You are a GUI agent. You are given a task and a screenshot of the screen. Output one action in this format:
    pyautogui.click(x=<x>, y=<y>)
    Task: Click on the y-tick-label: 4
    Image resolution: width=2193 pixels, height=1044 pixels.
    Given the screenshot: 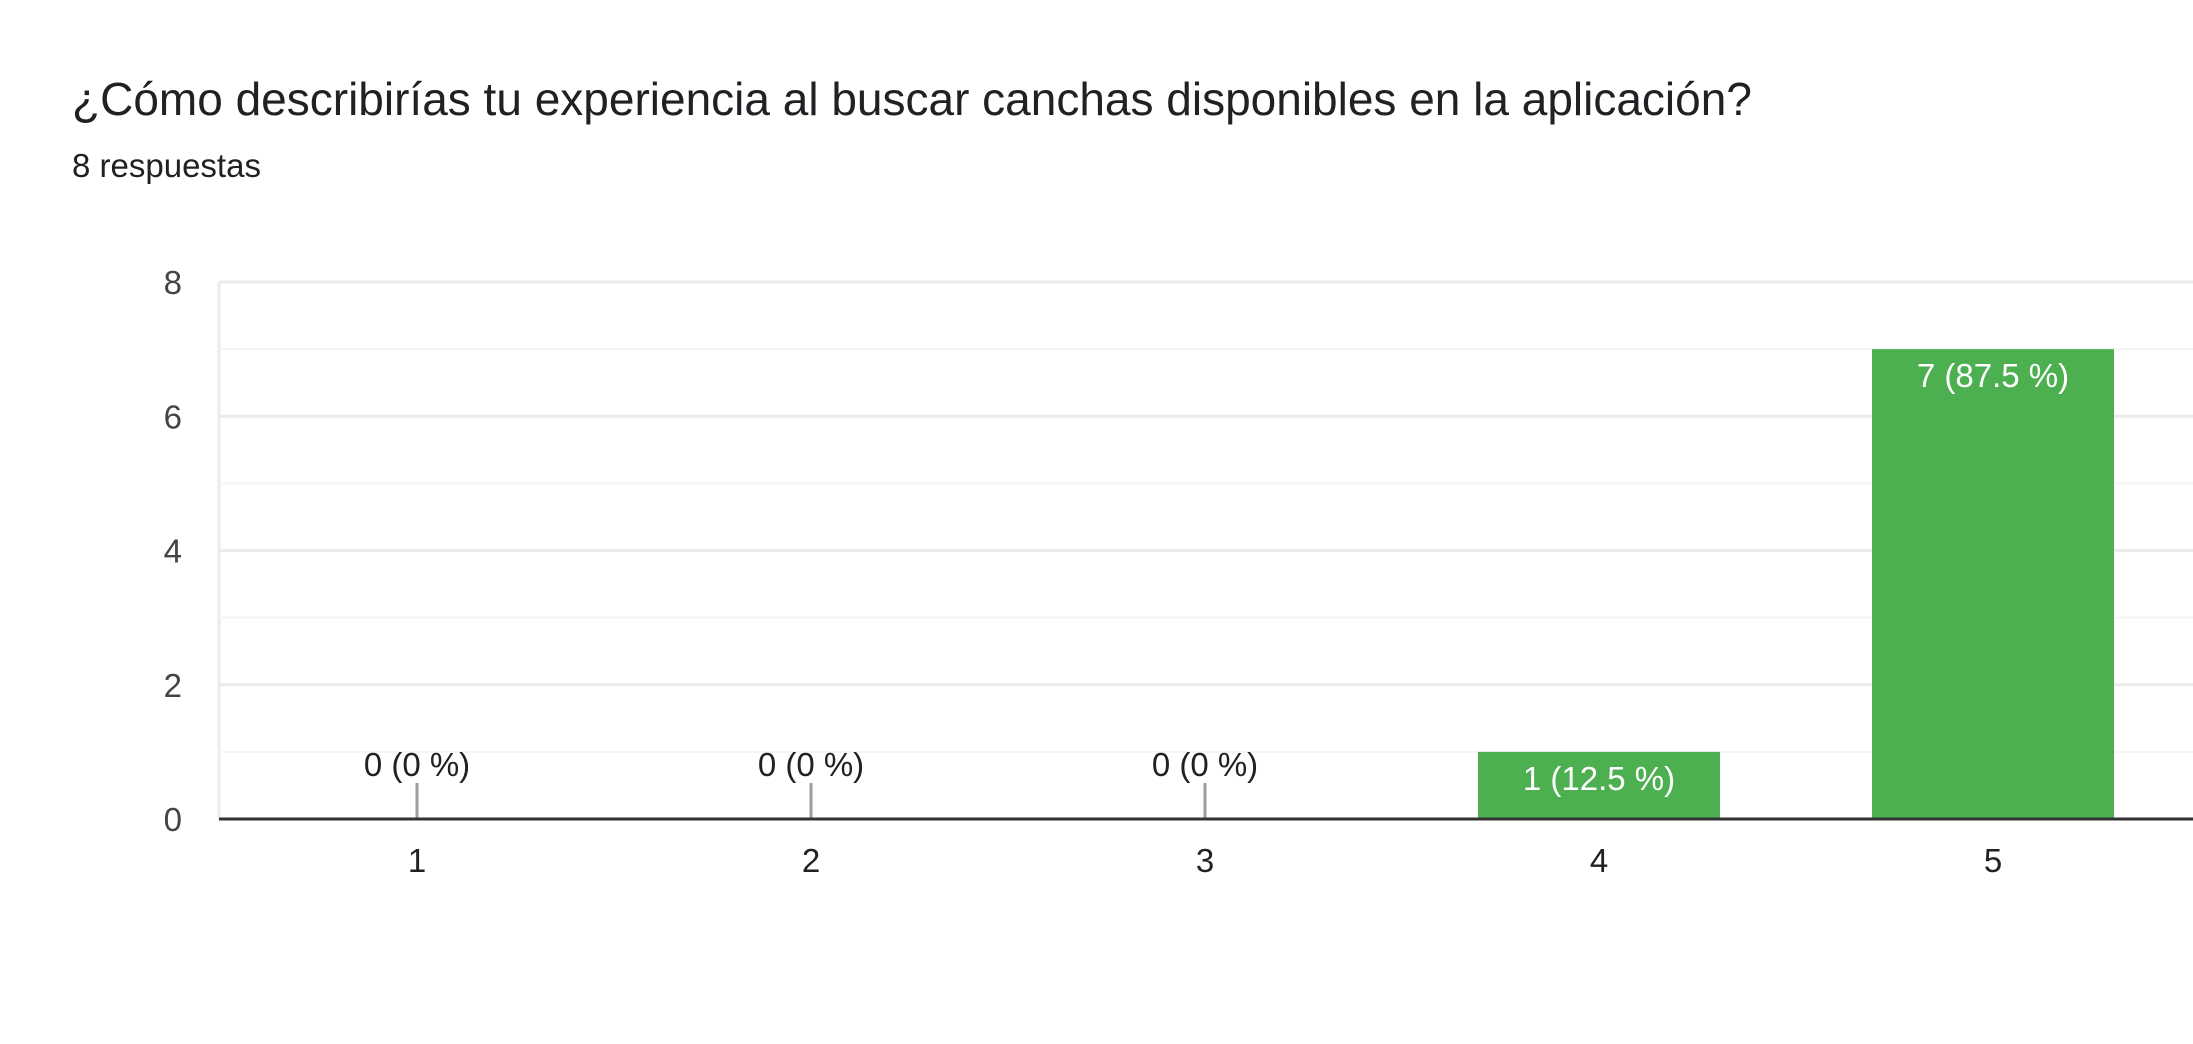 What is the action you would take?
    pyautogui.click(x=173, y=551)
    